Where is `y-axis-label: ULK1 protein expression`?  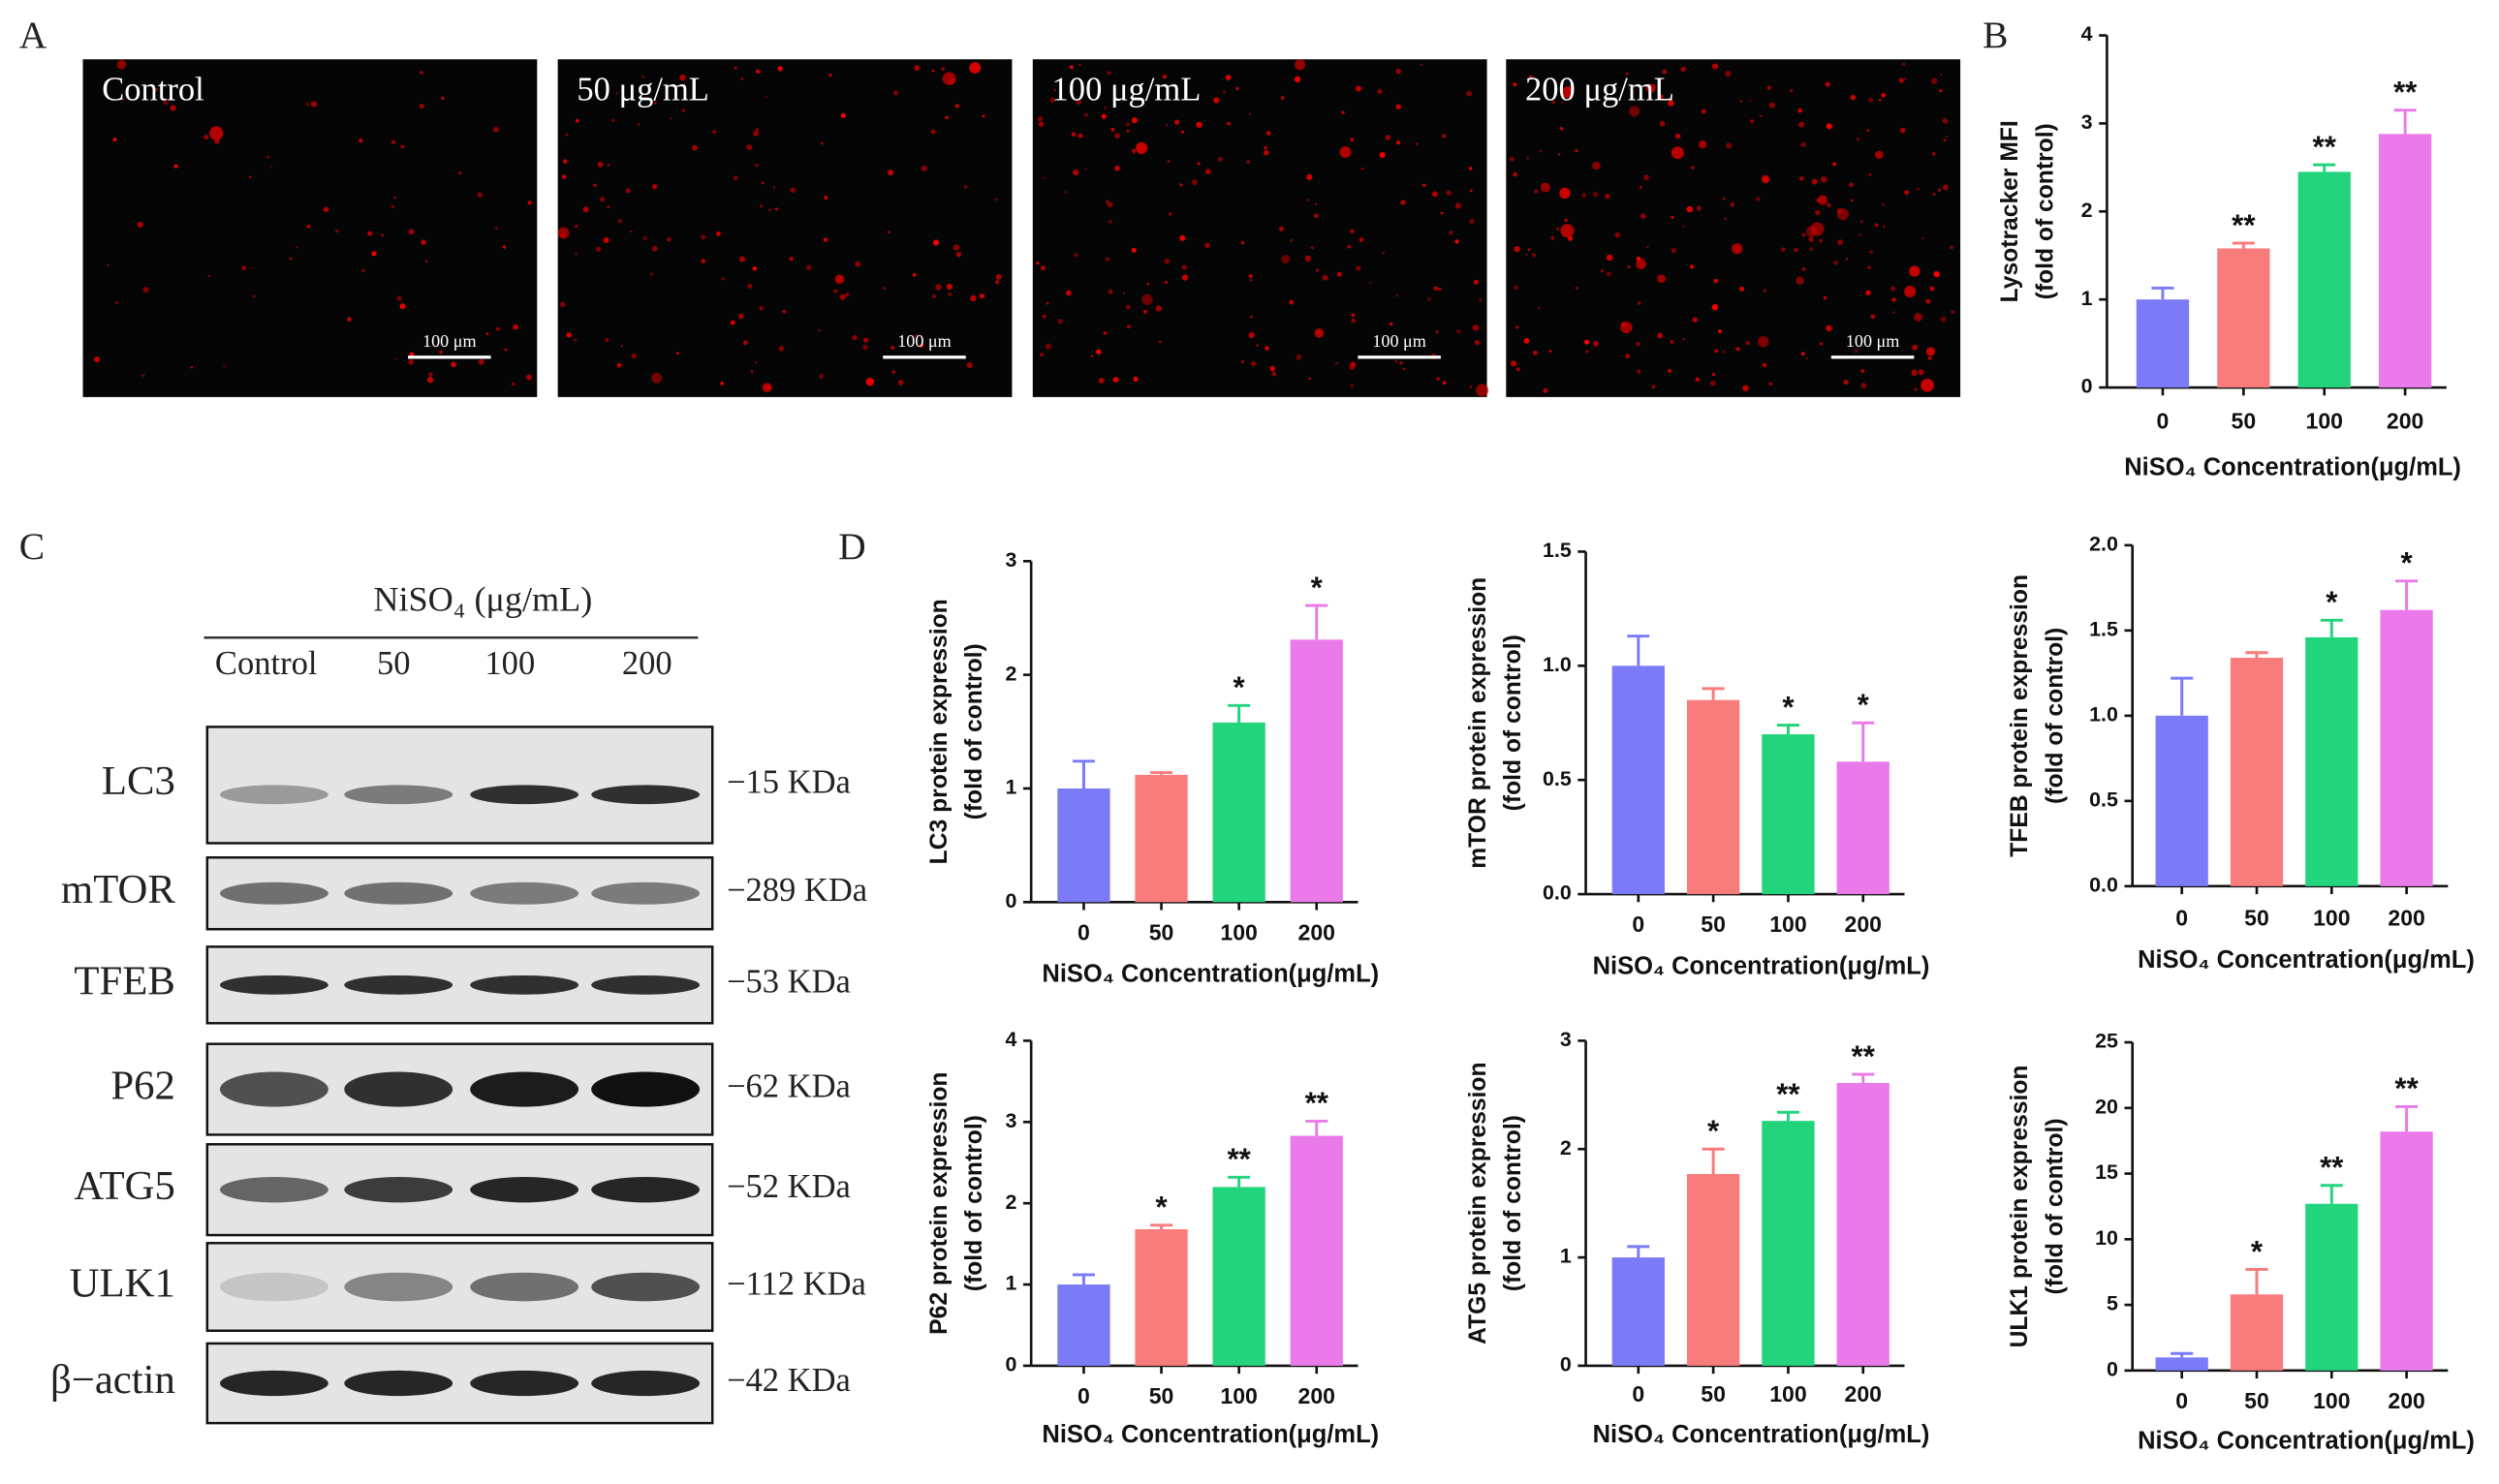 y-axis-label: ULK1 protein expression is located at coordinates (2020, 1207).